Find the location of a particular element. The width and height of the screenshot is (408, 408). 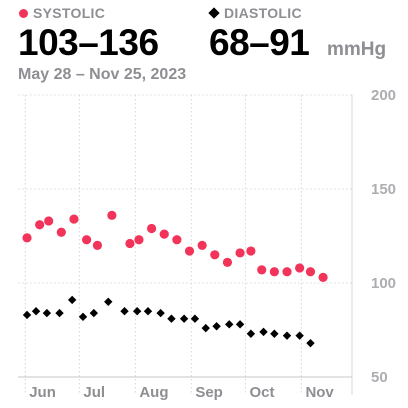

systolic-range-value: 103–136 is located at coordinates (88, 42).